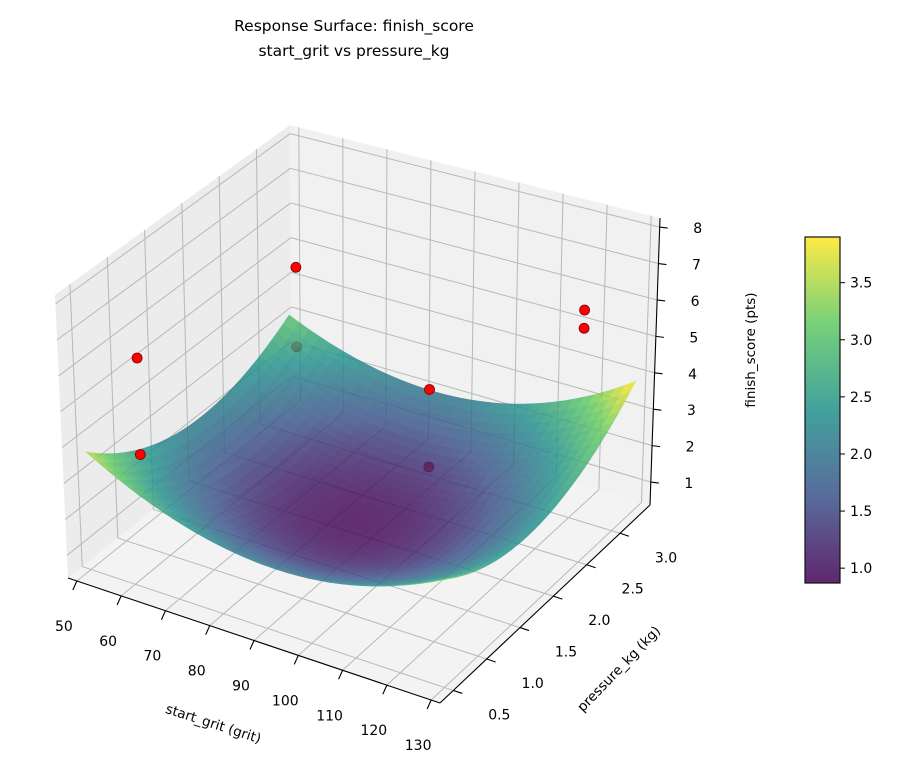 The height and width of the screenshot is (775, 902). What do you see at coordinates (633, 590) in the screenshot?
I see `y-tick-label: 2.5` at bounding box center [633, 590].